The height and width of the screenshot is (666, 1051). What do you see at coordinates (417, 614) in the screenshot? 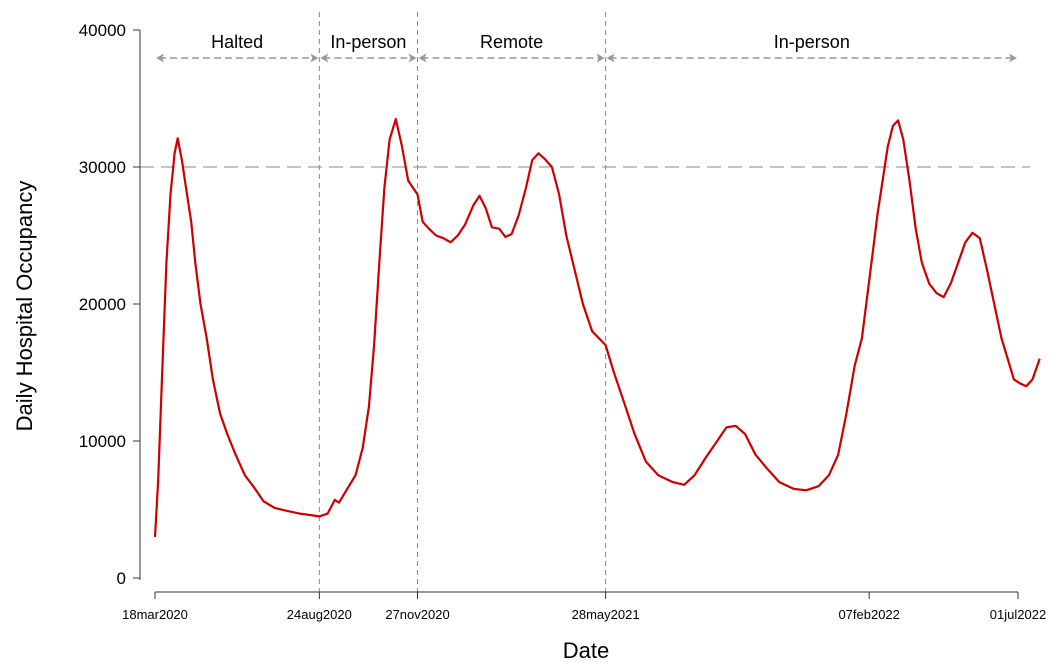
I see `x-tick-label: 27nov2020` at bounding box center [417, 614].